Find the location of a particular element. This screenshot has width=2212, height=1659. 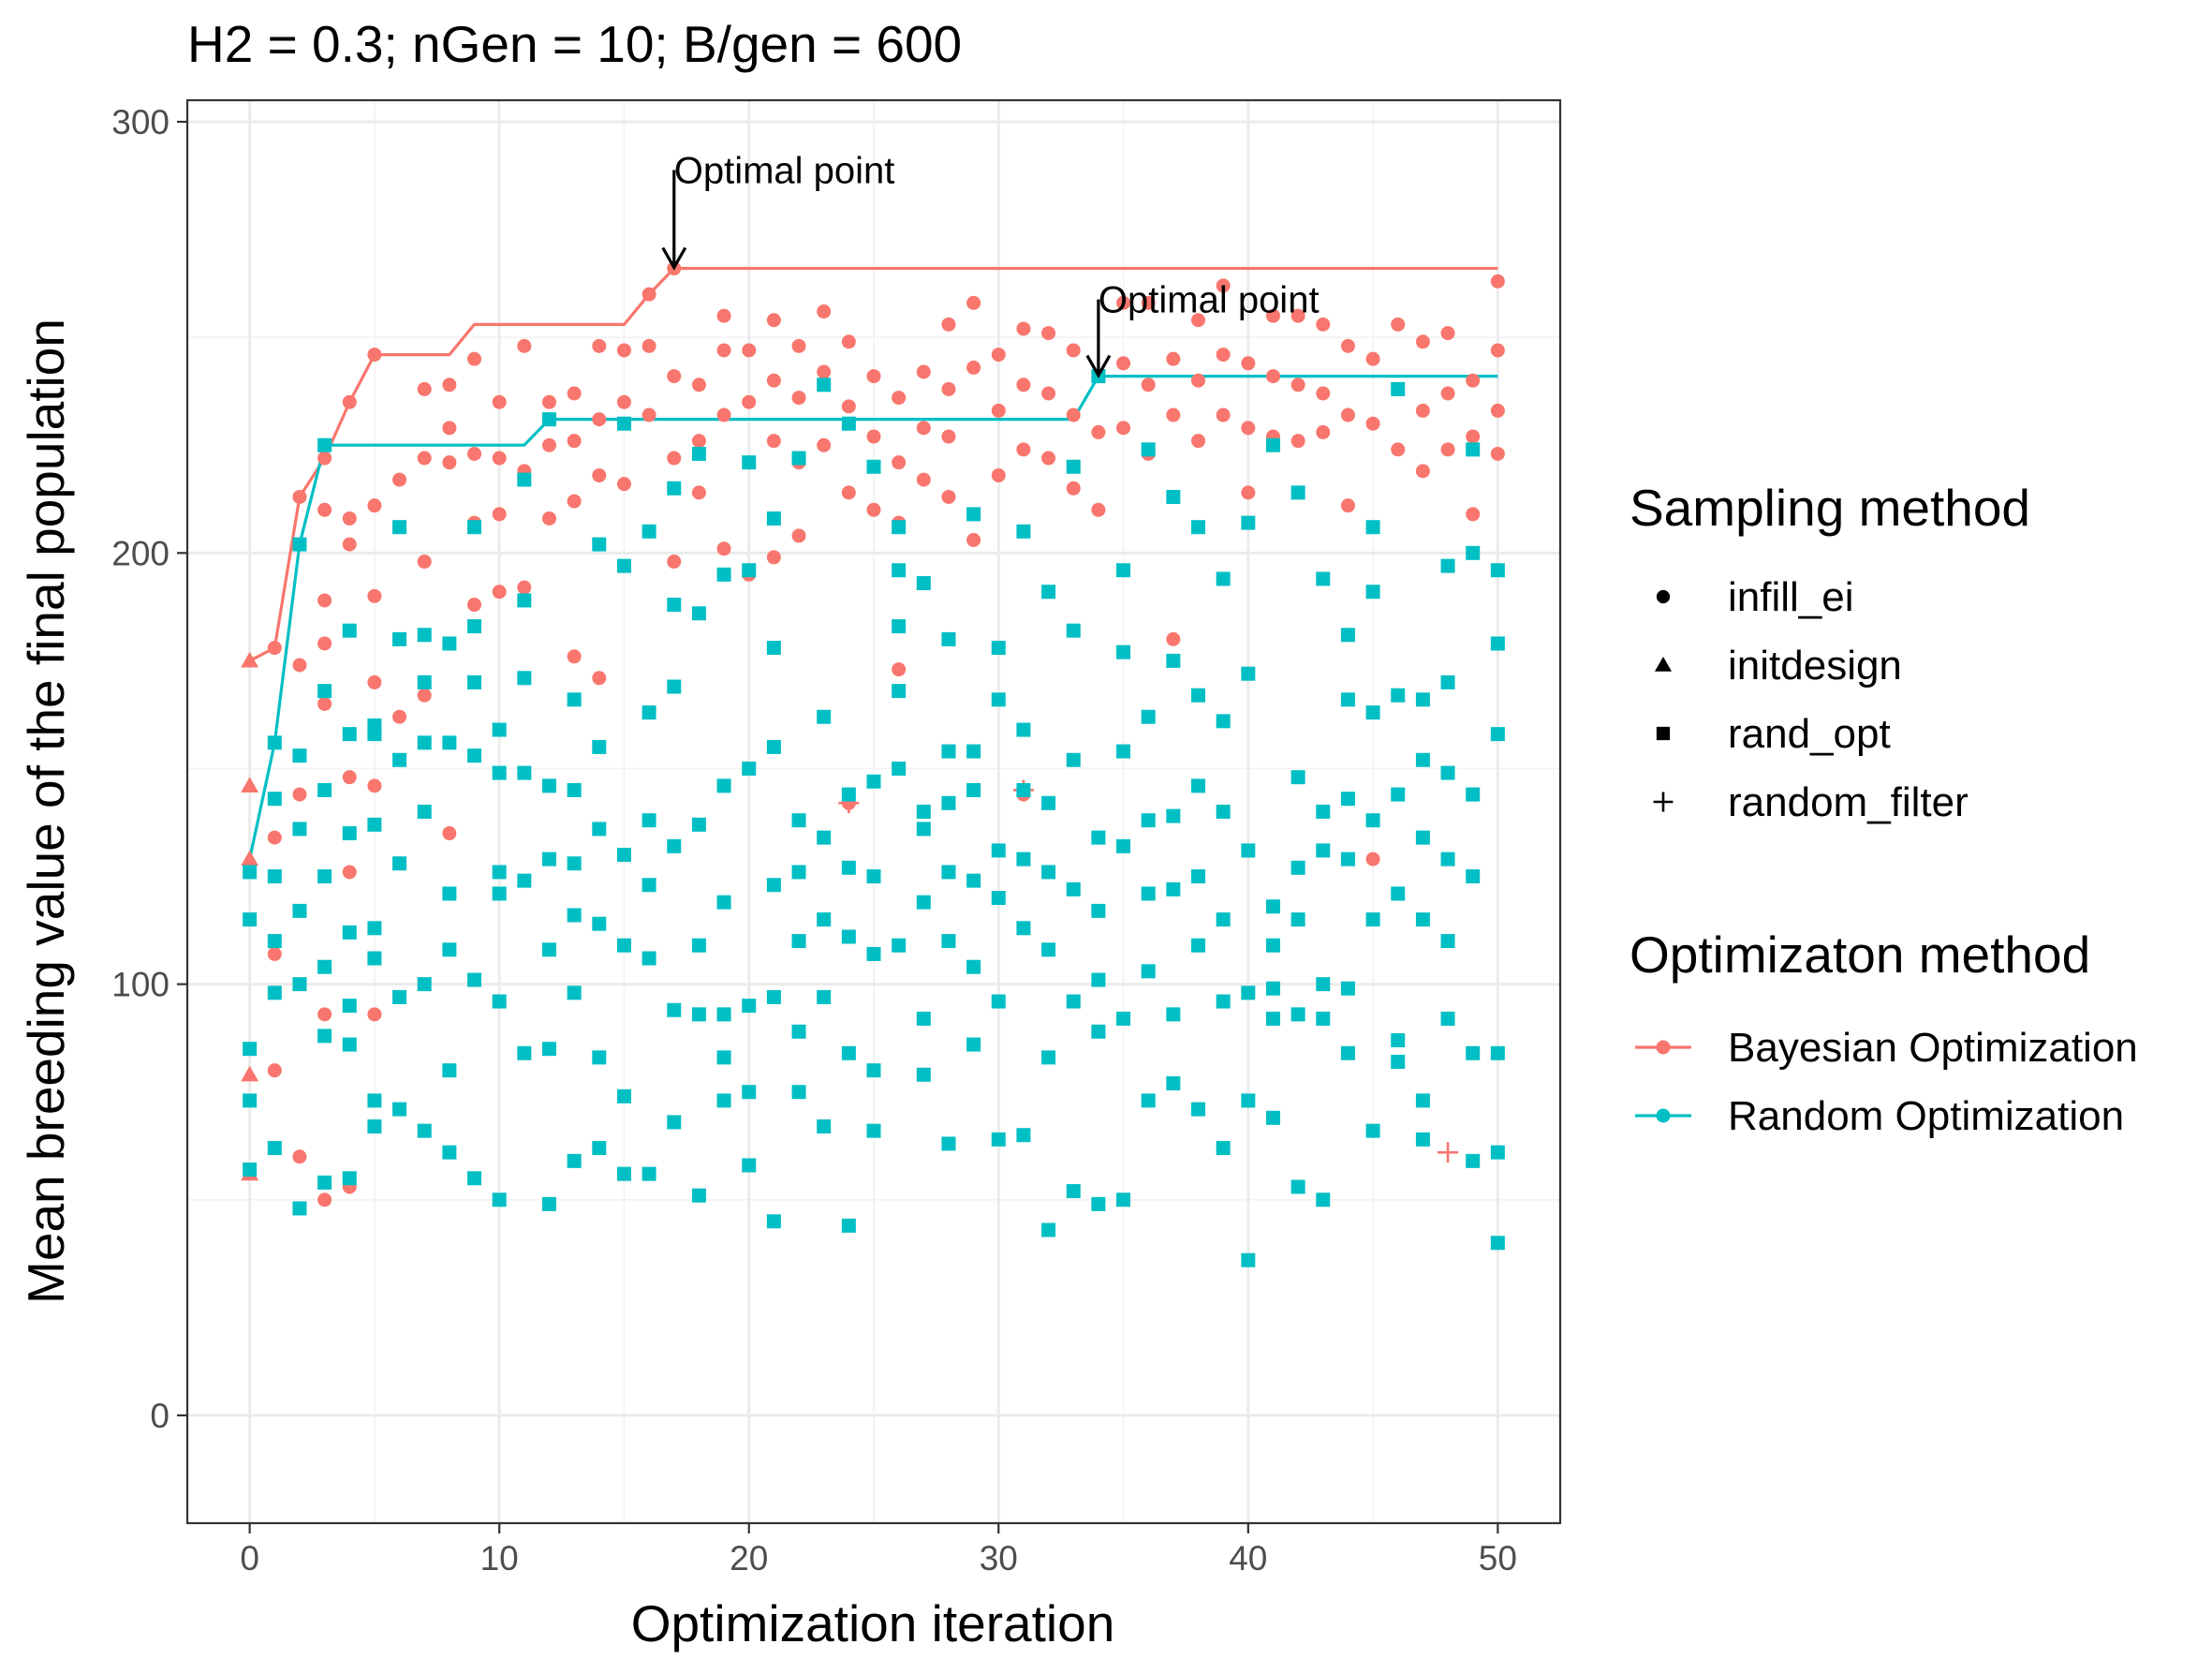

x-tick-label: 50 is located at coordinates (1498, 1558).